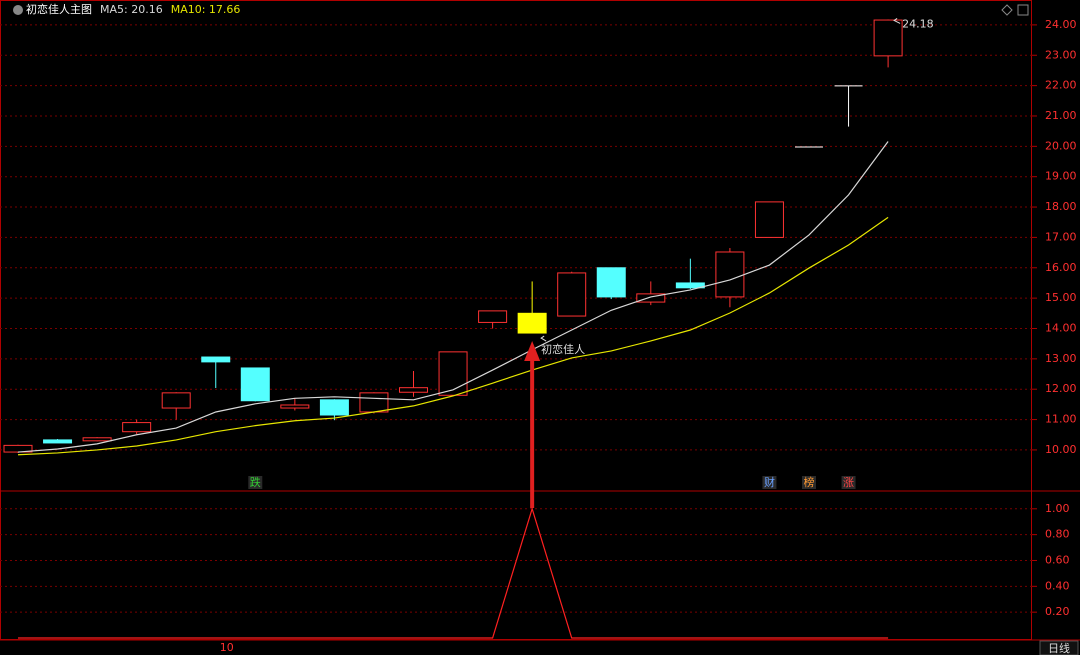 The height and width of the screenshot is (655, 1080). What do you see at coordinates (1023, 10) in the screenshot?
I see `window-icon` at bounding box center [1023, 10].